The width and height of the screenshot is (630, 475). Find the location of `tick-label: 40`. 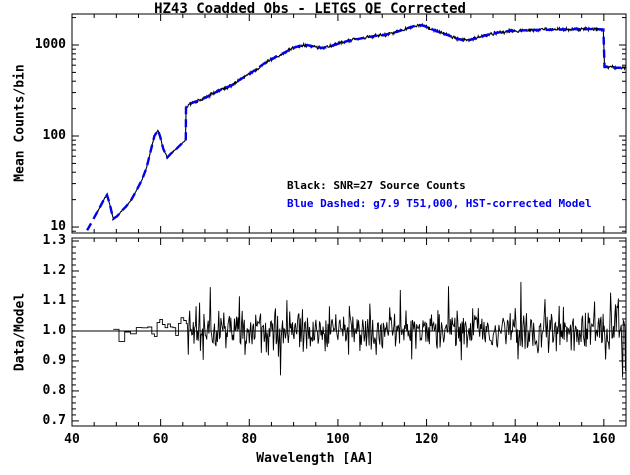

tick-label: 40 is located at coordinates (72, 439).